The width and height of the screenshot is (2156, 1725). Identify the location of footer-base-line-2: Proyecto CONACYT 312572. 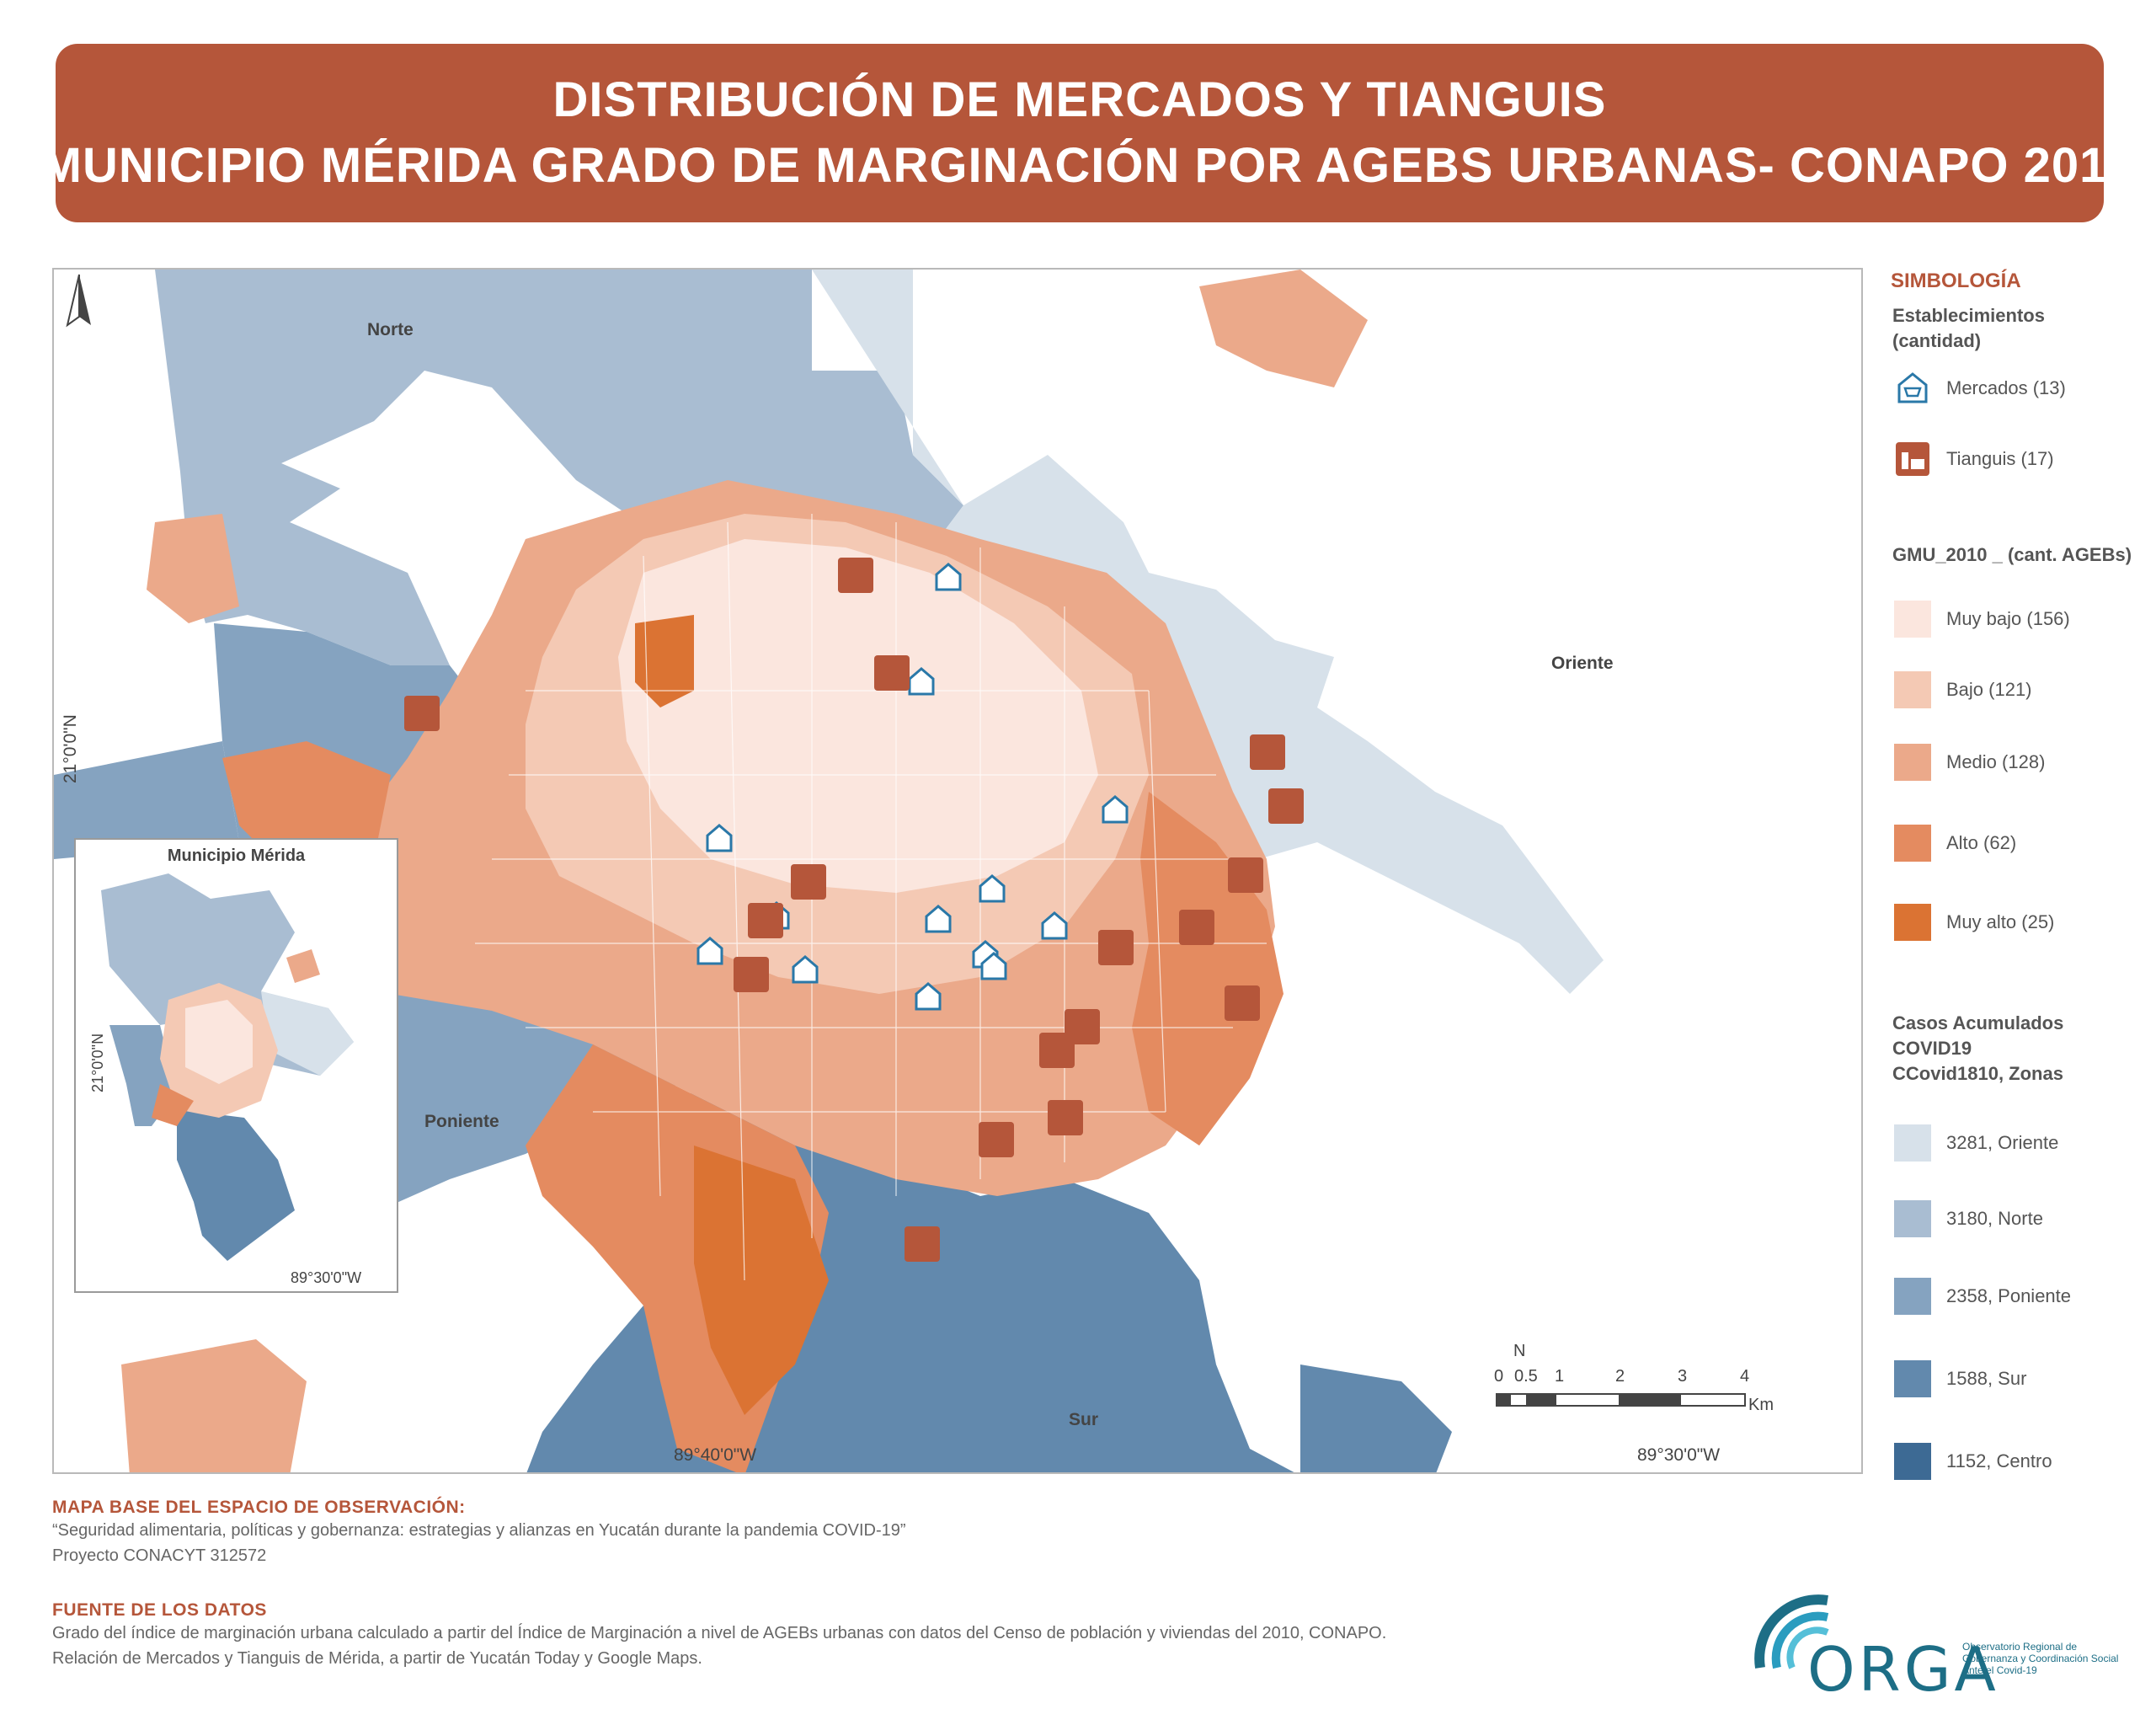
(159, 1555).